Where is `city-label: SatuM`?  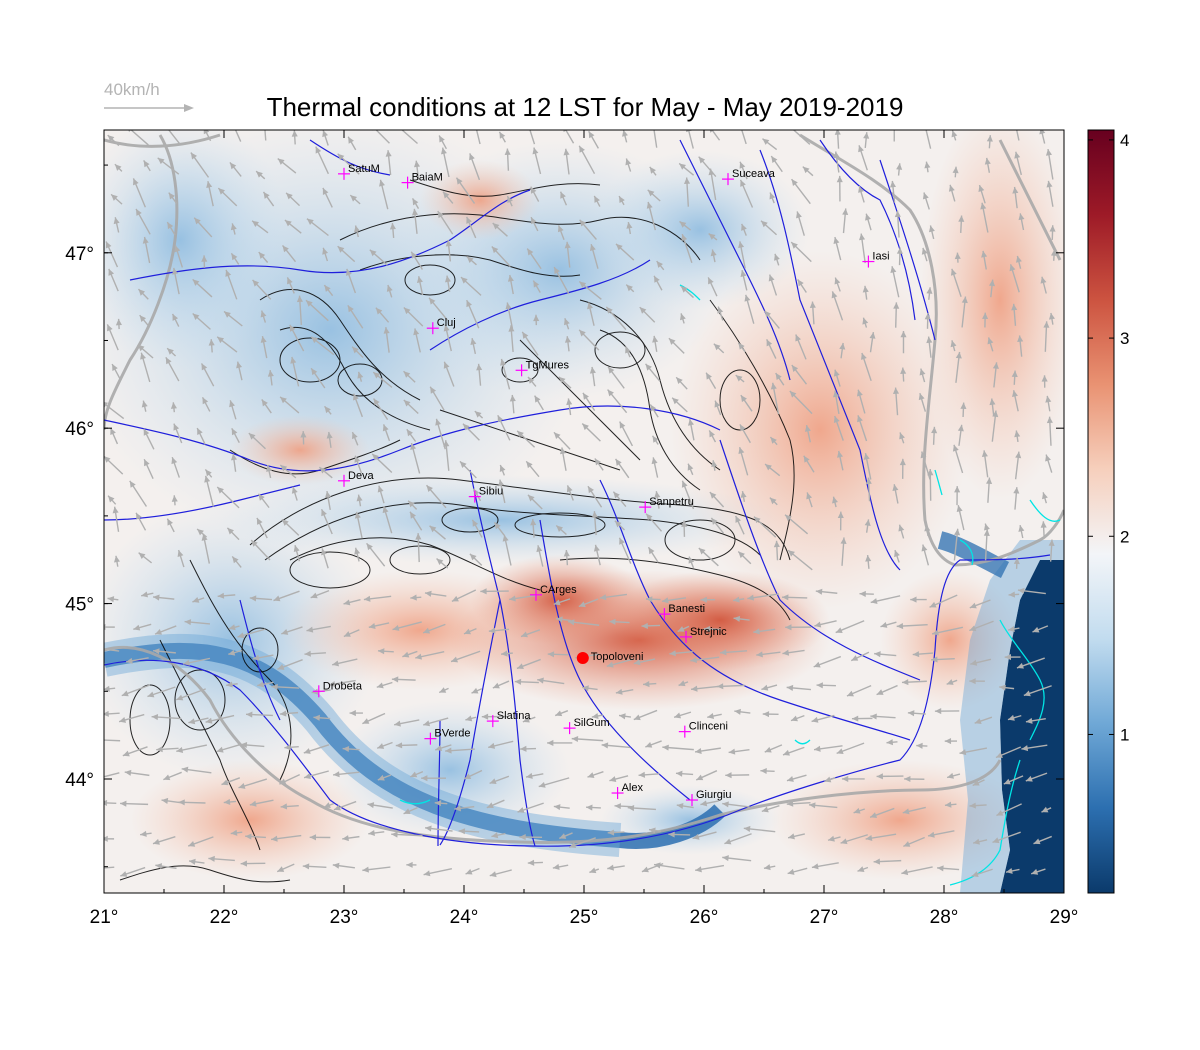
city-label: SatuM is located at coordinates (364, 169).